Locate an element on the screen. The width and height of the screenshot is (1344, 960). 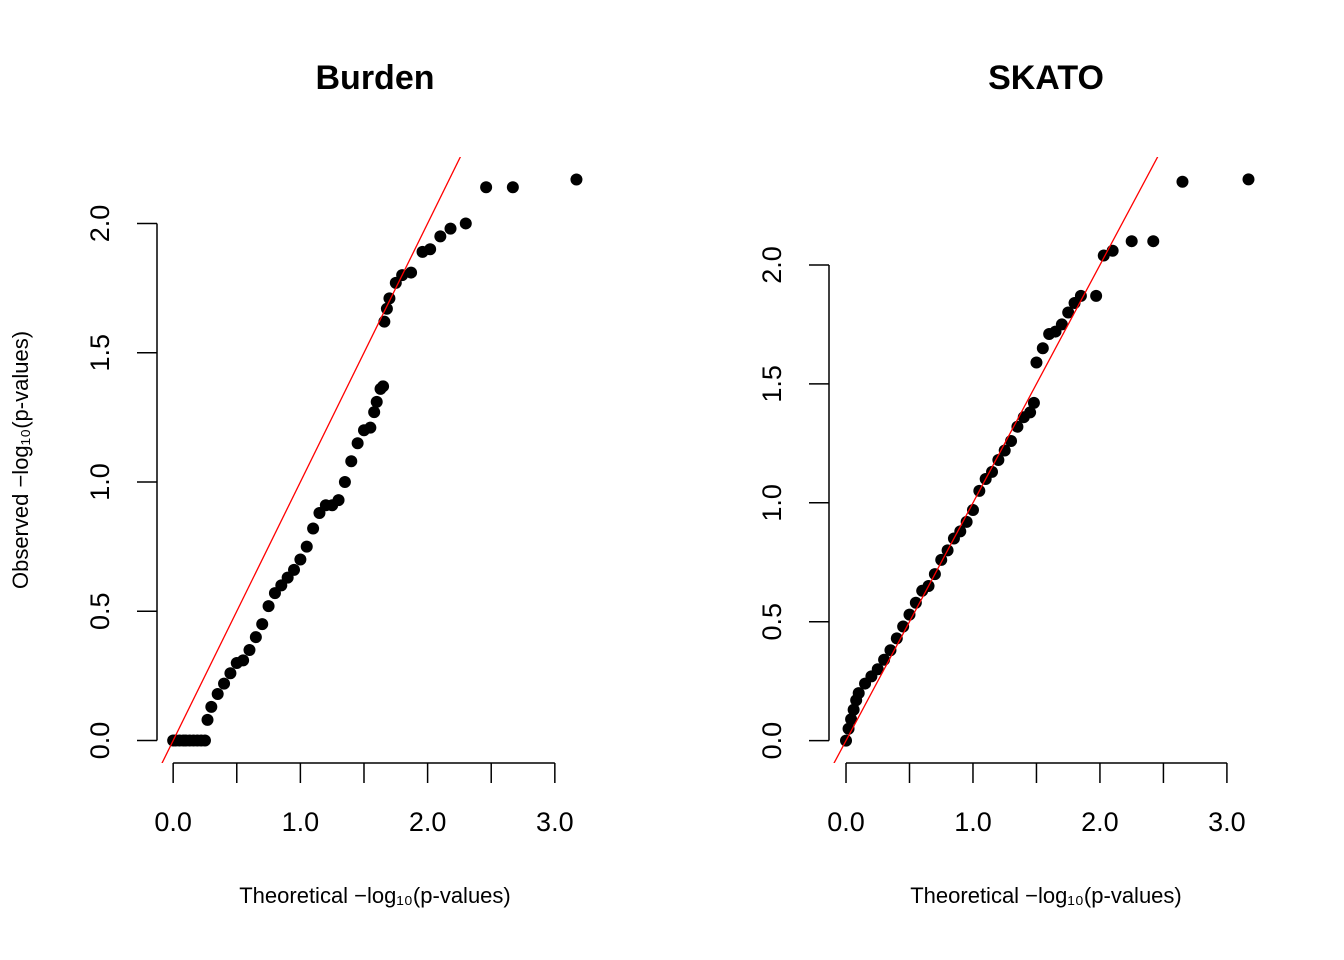
reference-line is located at coordinates (311, 460).